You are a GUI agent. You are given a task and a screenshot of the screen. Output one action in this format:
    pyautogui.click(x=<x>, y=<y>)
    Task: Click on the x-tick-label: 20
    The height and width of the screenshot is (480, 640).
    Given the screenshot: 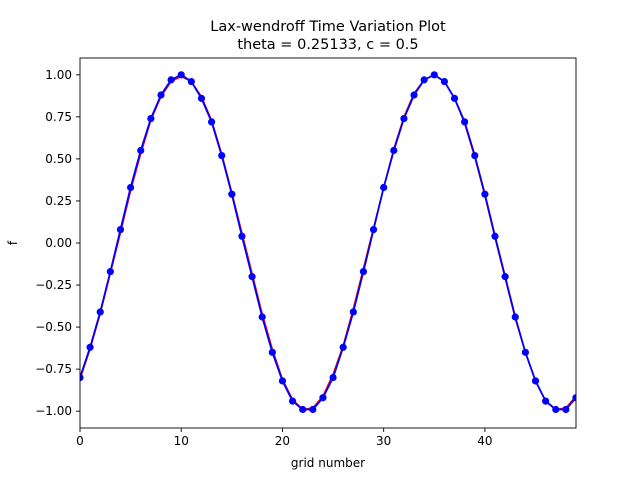 What is the action you would take?
    pyautogui.click(x=282, y=441)
    